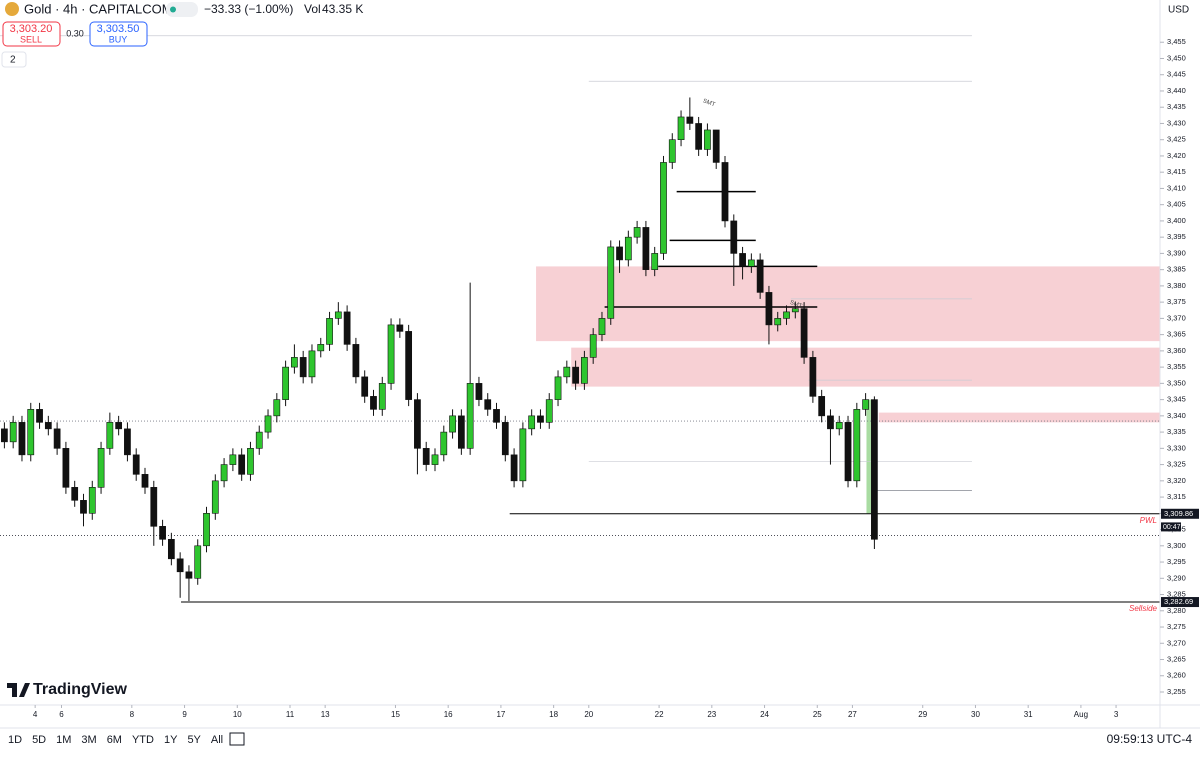  What do you see at coordinates (1176, 317) in the screenshot?
I see `y-tick-label: 3,370` at bounding box center [1176, 317].